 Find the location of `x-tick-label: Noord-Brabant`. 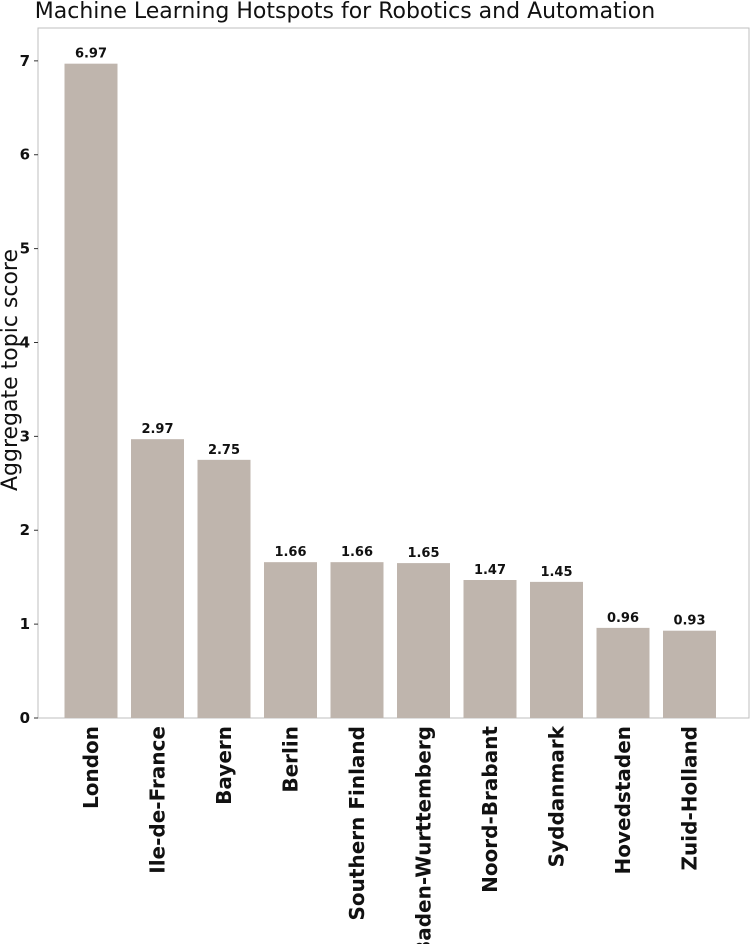

x-tick-label: Noord-Brabant is located at coordinates (490, 809).